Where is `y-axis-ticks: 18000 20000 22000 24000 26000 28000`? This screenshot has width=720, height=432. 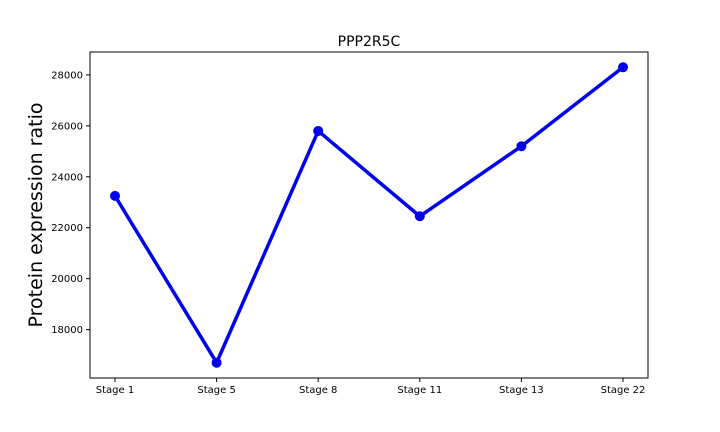
y-axis-ticks: 18000 20000 22000 24000 26000 28000 is located at coordinates (70, 203).